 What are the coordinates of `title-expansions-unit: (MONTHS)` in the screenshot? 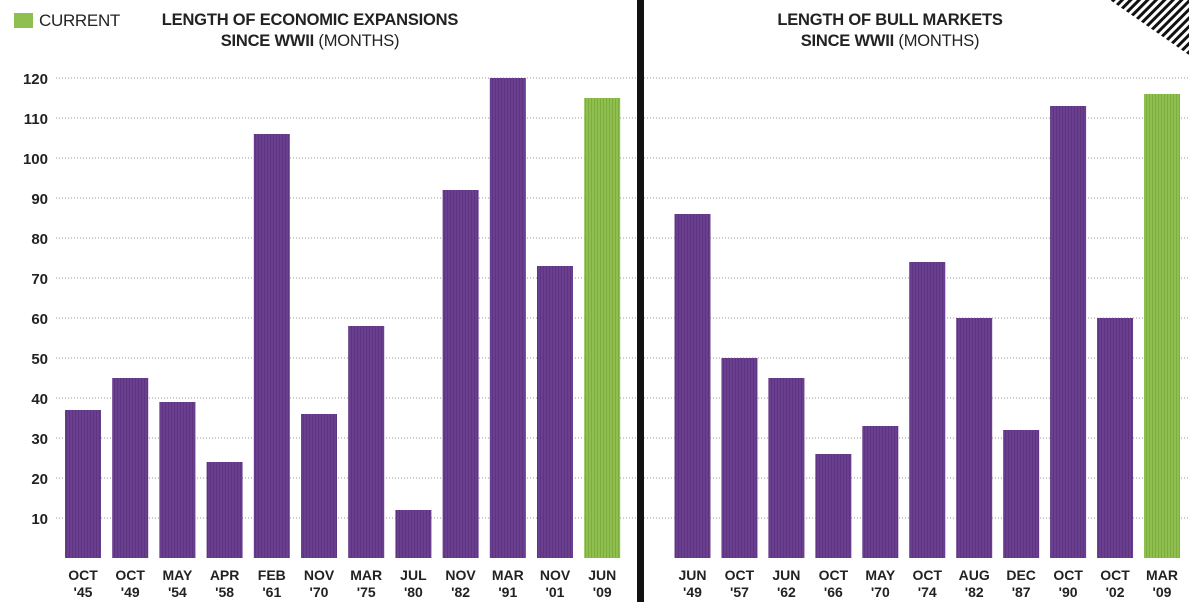 It's located at (359, 41).